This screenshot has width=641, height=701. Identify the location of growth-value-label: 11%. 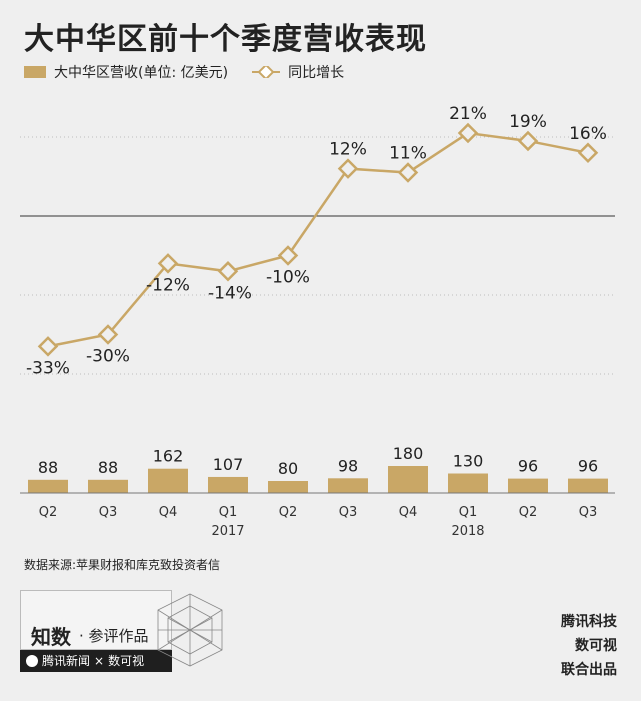
(408, 154).